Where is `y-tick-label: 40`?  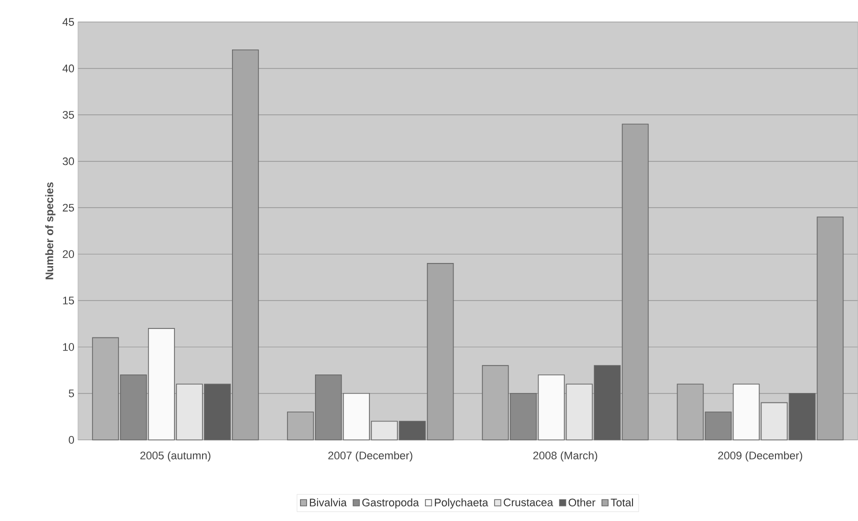 y-tick-label: 40 is located at coordinates (68, 68).